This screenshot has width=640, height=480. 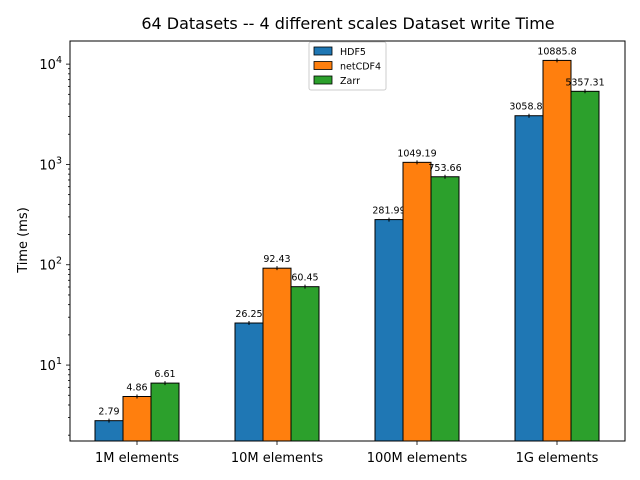 What do you see at coordinates (350, 81) in the screenshot?
I see `legend-label: Zarr` at bounding box center [350, 81].